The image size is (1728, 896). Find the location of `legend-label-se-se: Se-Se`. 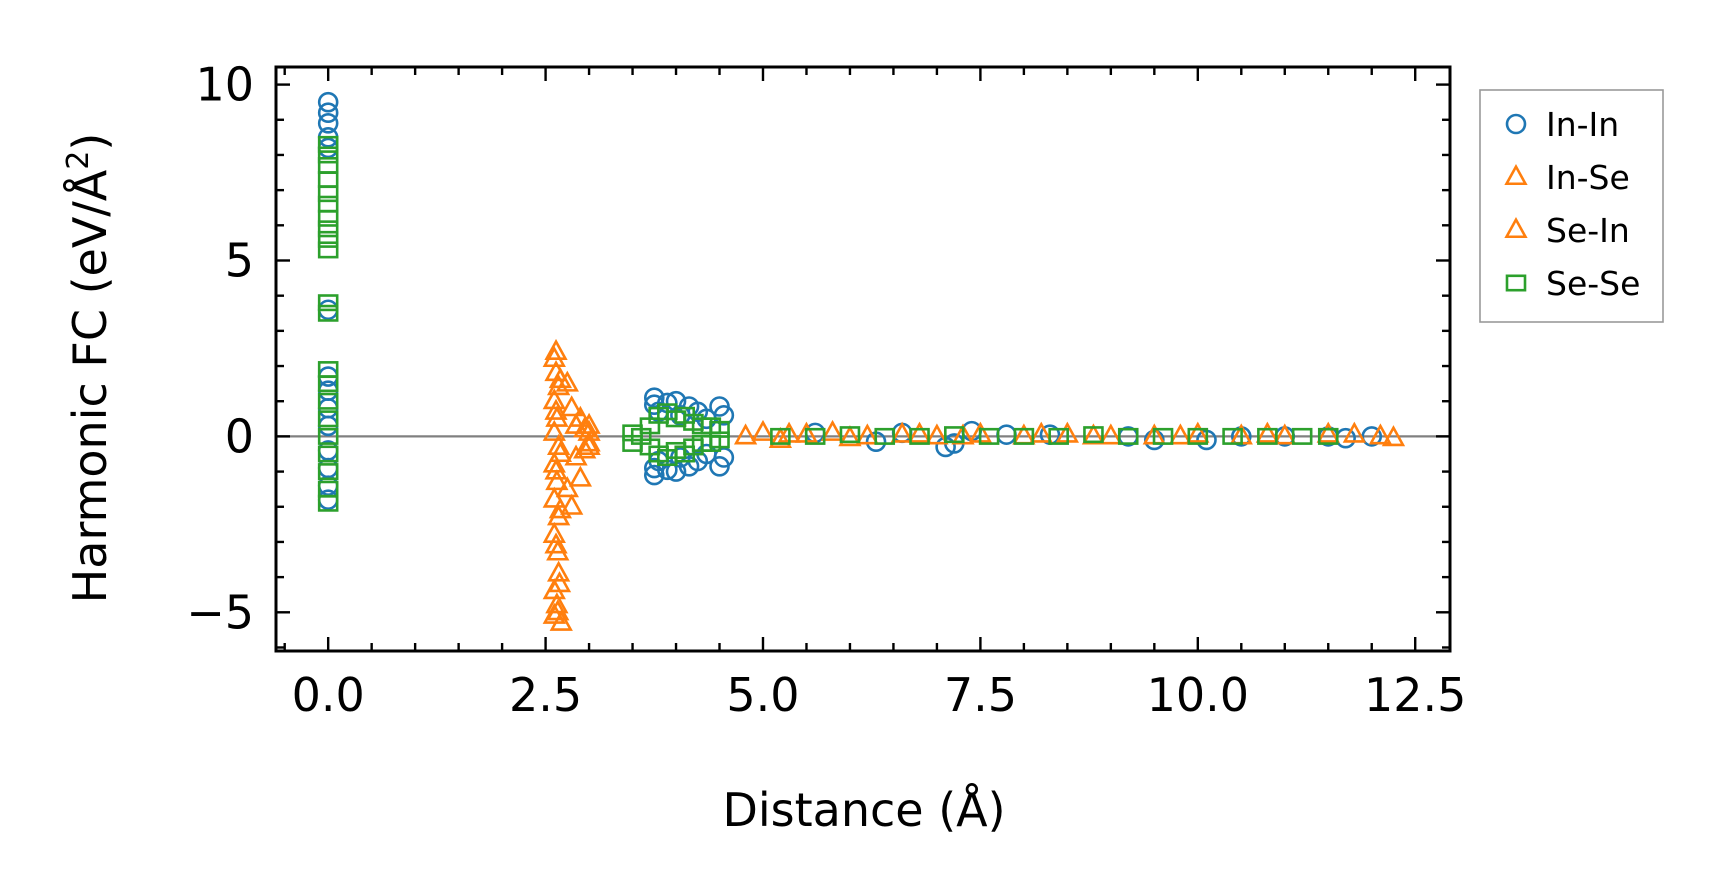

legend-label-se-se: Se-Se is located at coordinates (1593, 283).